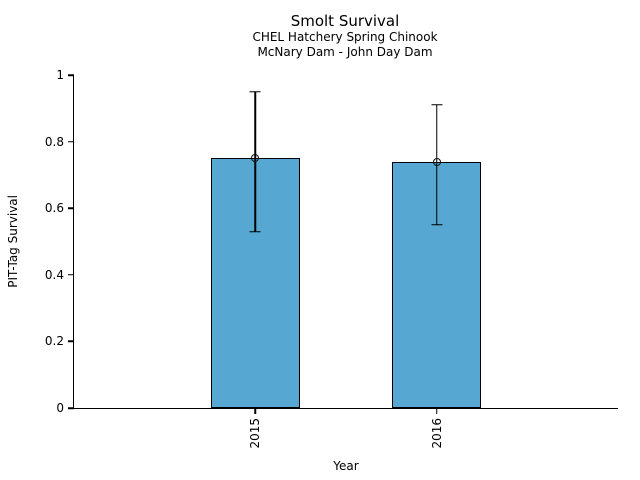  What do you see at coordinates (54, 274) in the screenshot?
I see `y-tick-label: 0.4` at bounding box center [54, 274].